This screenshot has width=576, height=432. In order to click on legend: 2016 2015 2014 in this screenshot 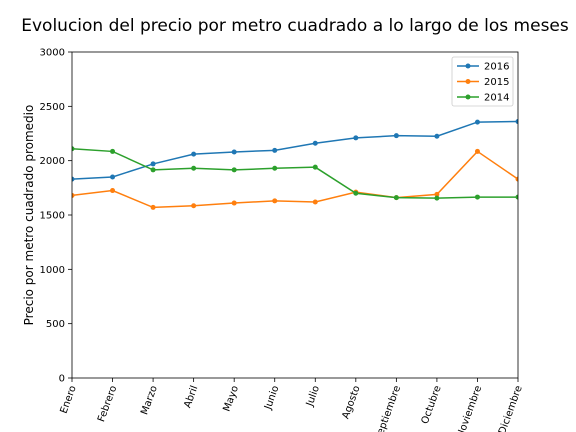, I will do `click(482, 81)`.